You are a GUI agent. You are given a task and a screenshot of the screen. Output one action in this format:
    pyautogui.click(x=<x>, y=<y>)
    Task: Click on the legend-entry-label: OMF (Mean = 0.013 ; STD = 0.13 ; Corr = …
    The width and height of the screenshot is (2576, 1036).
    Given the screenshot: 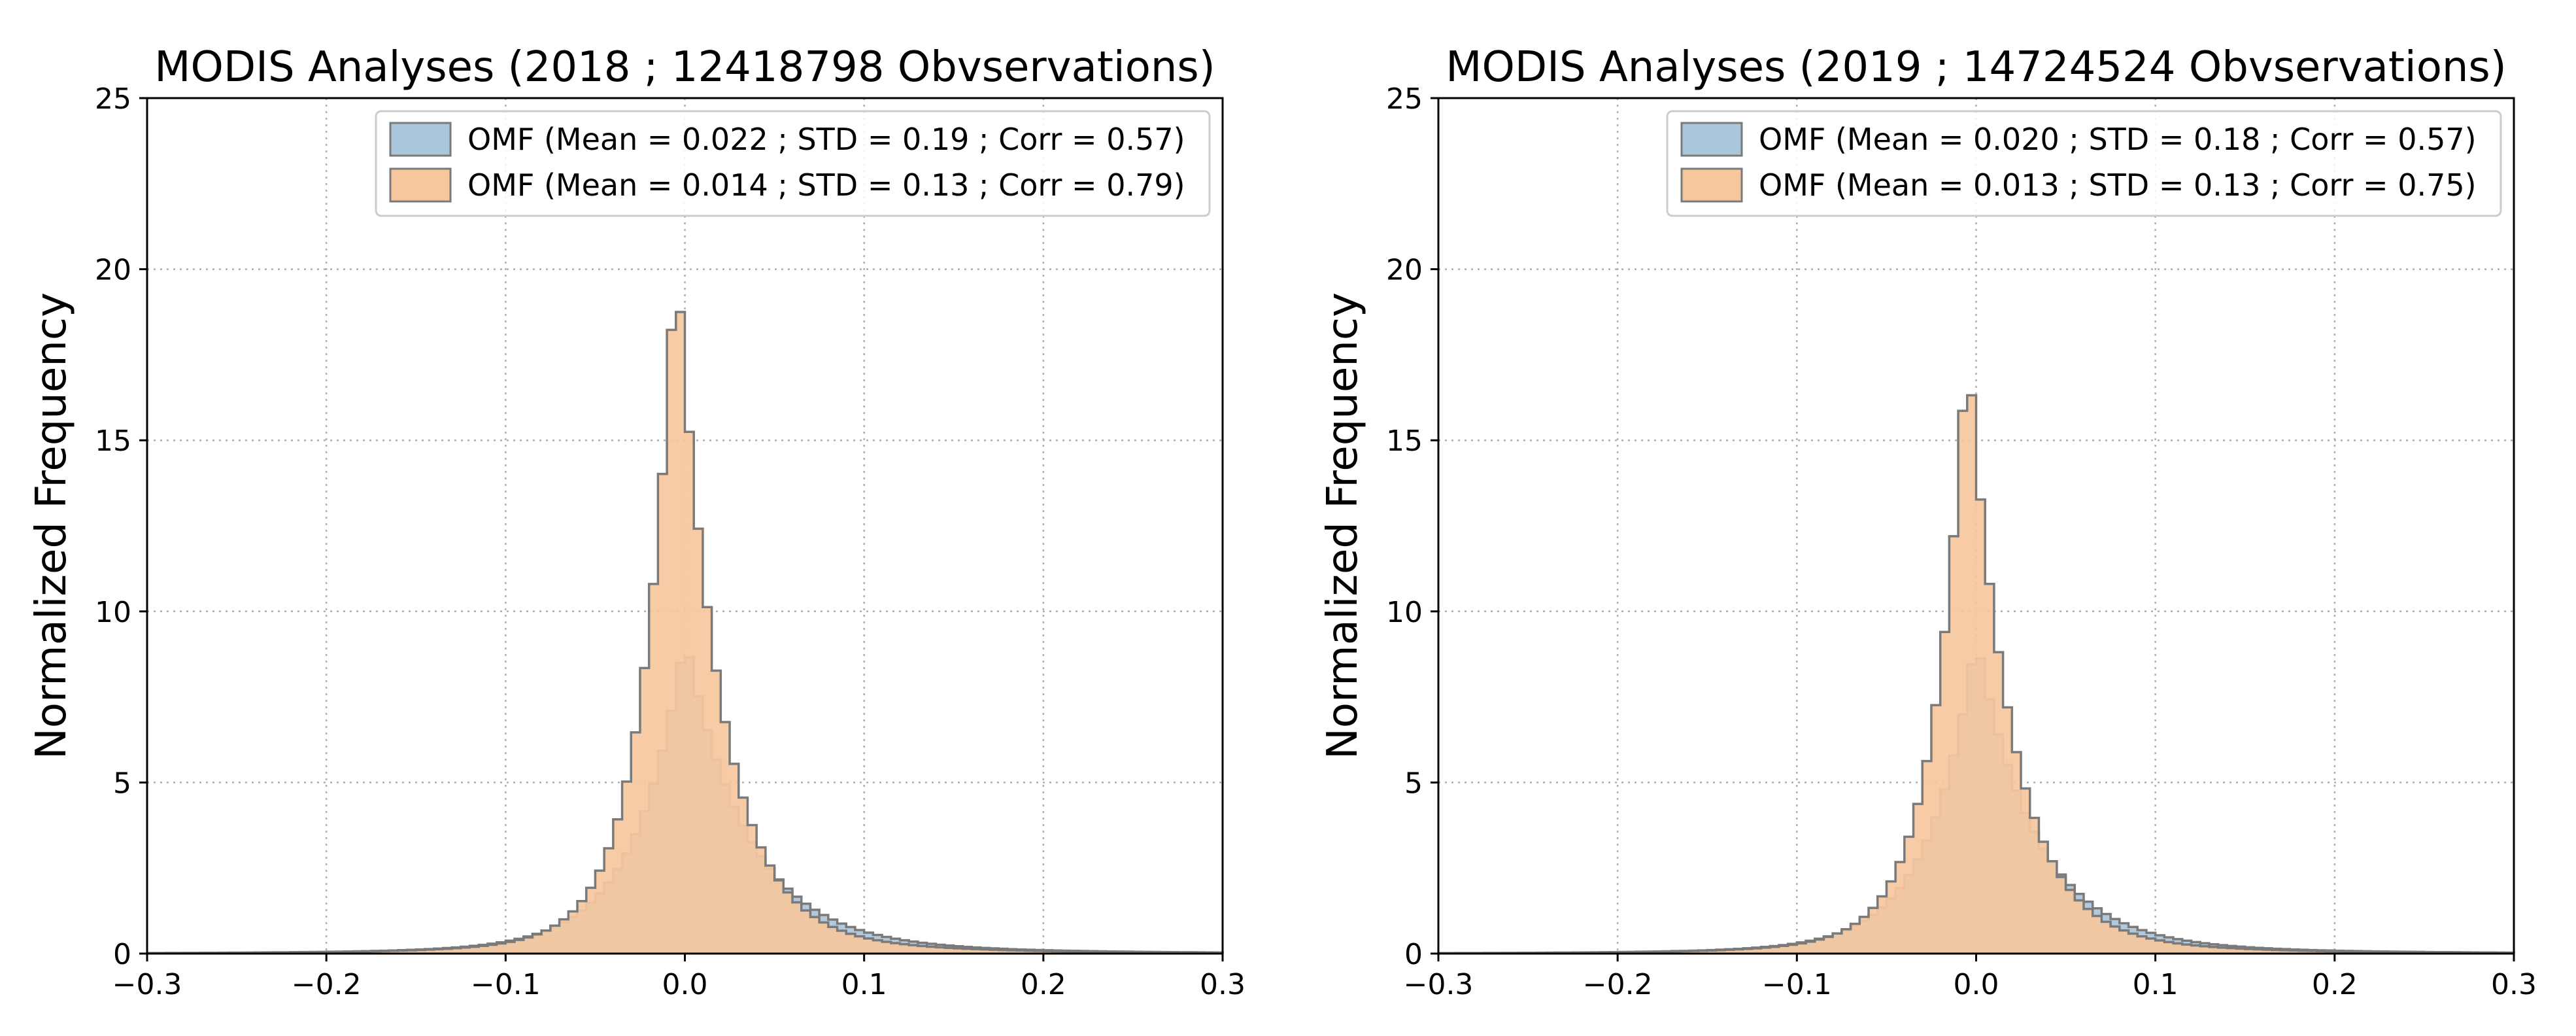 What is the action you would take?
    pyautogui.click(x=2118, y=185)
    